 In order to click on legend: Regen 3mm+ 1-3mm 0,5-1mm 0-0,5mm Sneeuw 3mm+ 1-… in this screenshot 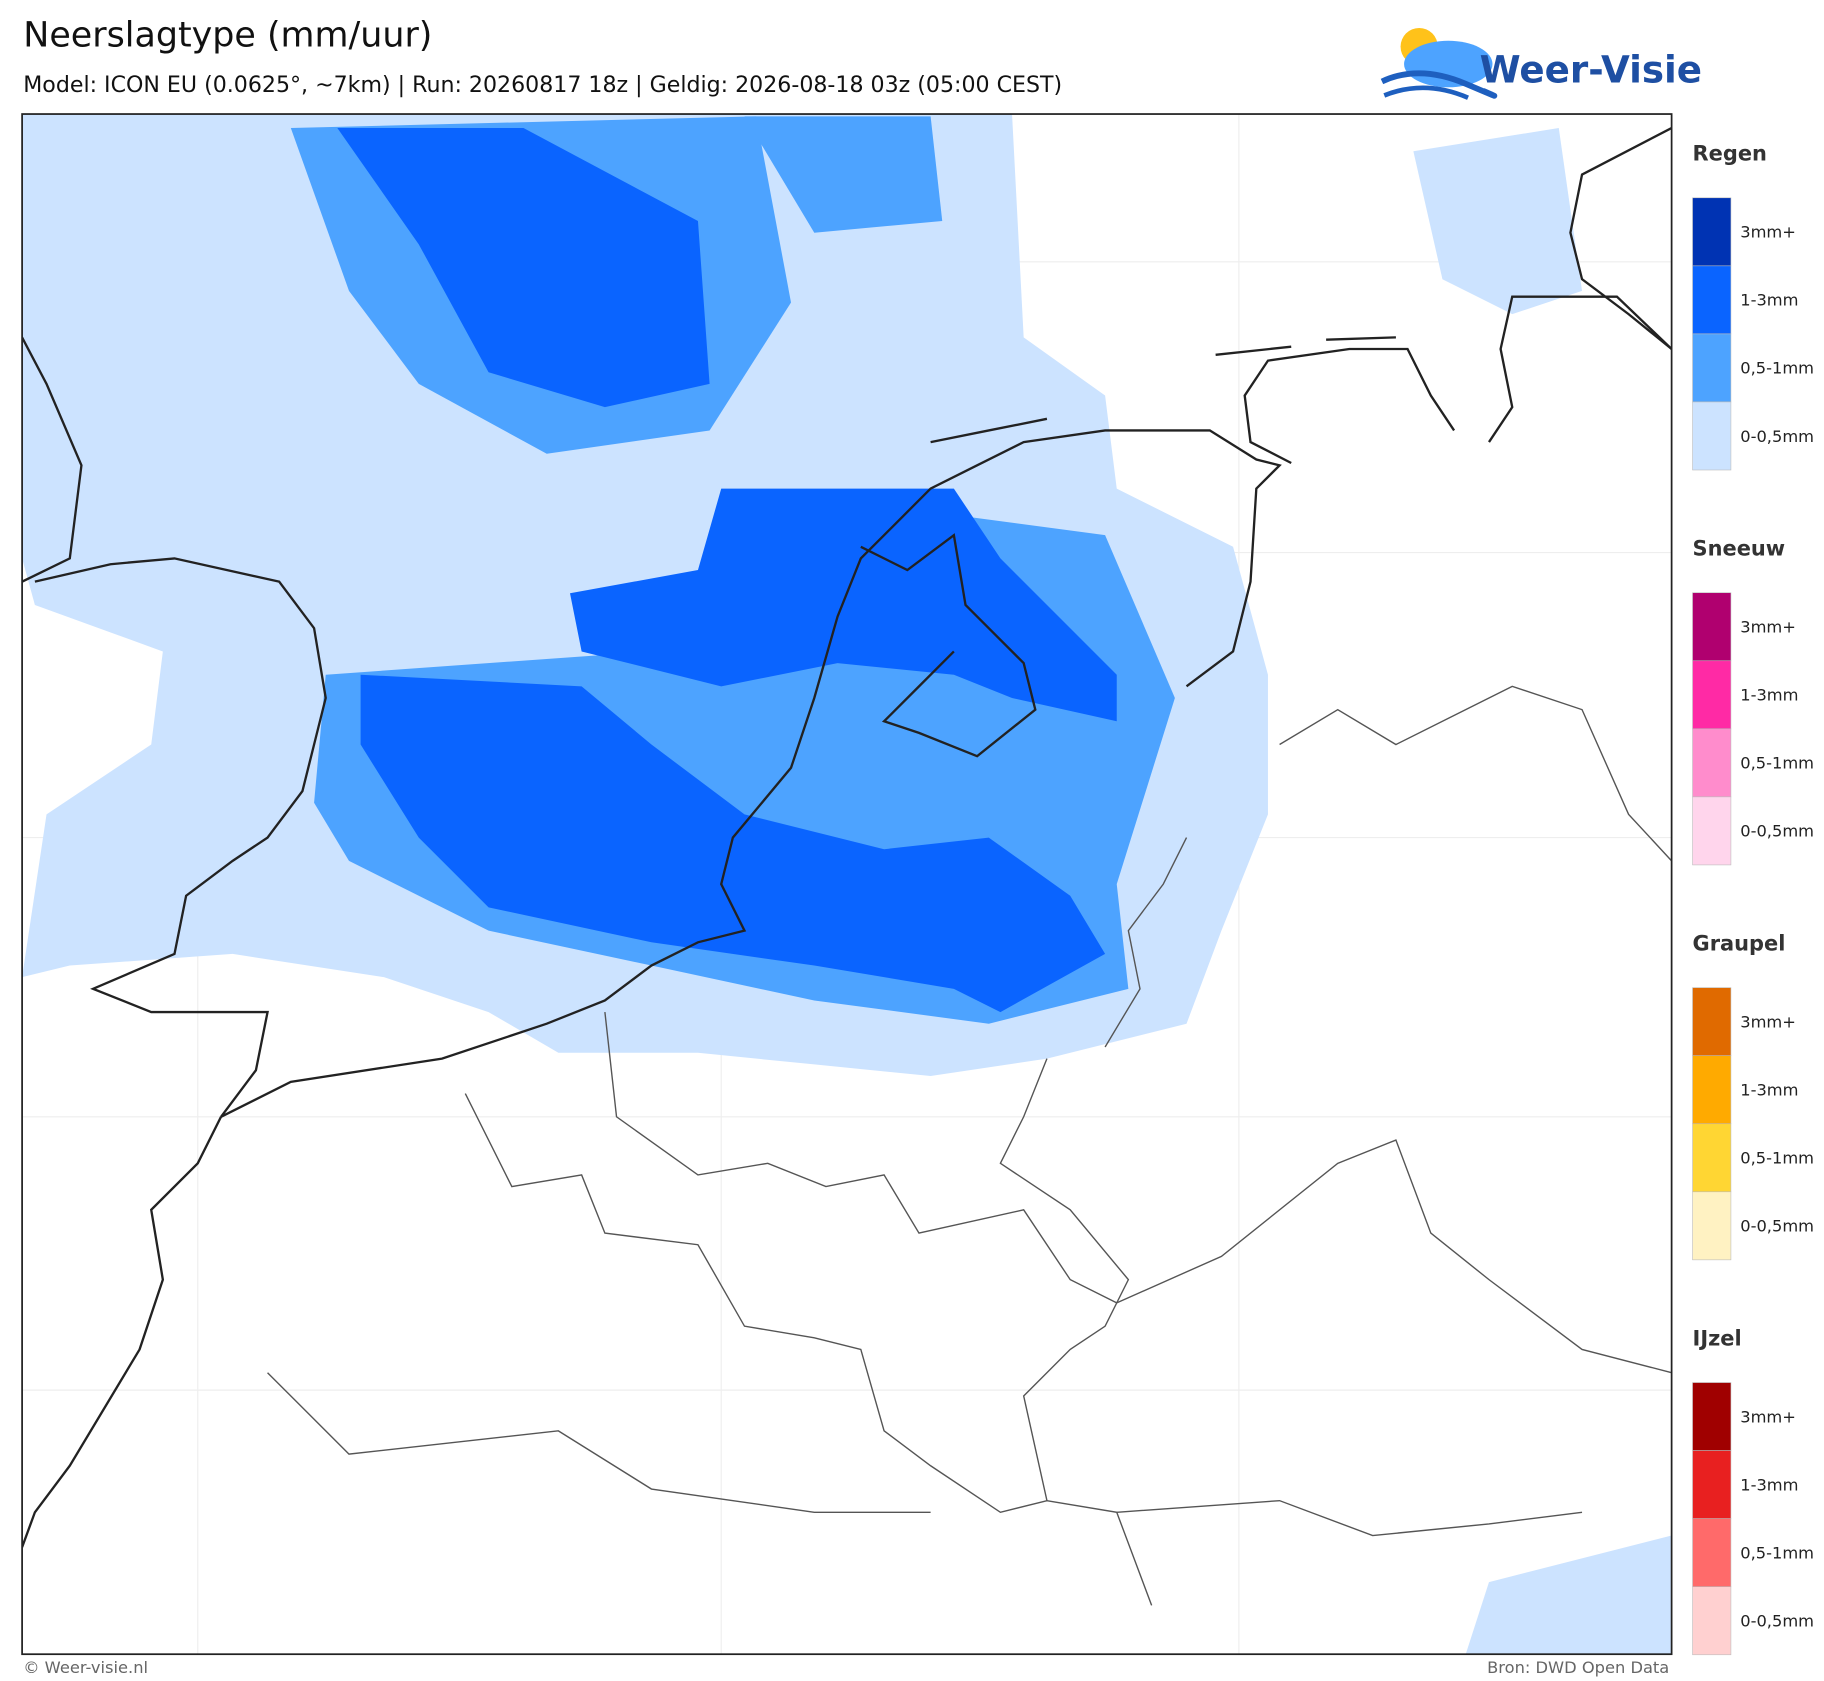, I will do `click(1753, 899)`.